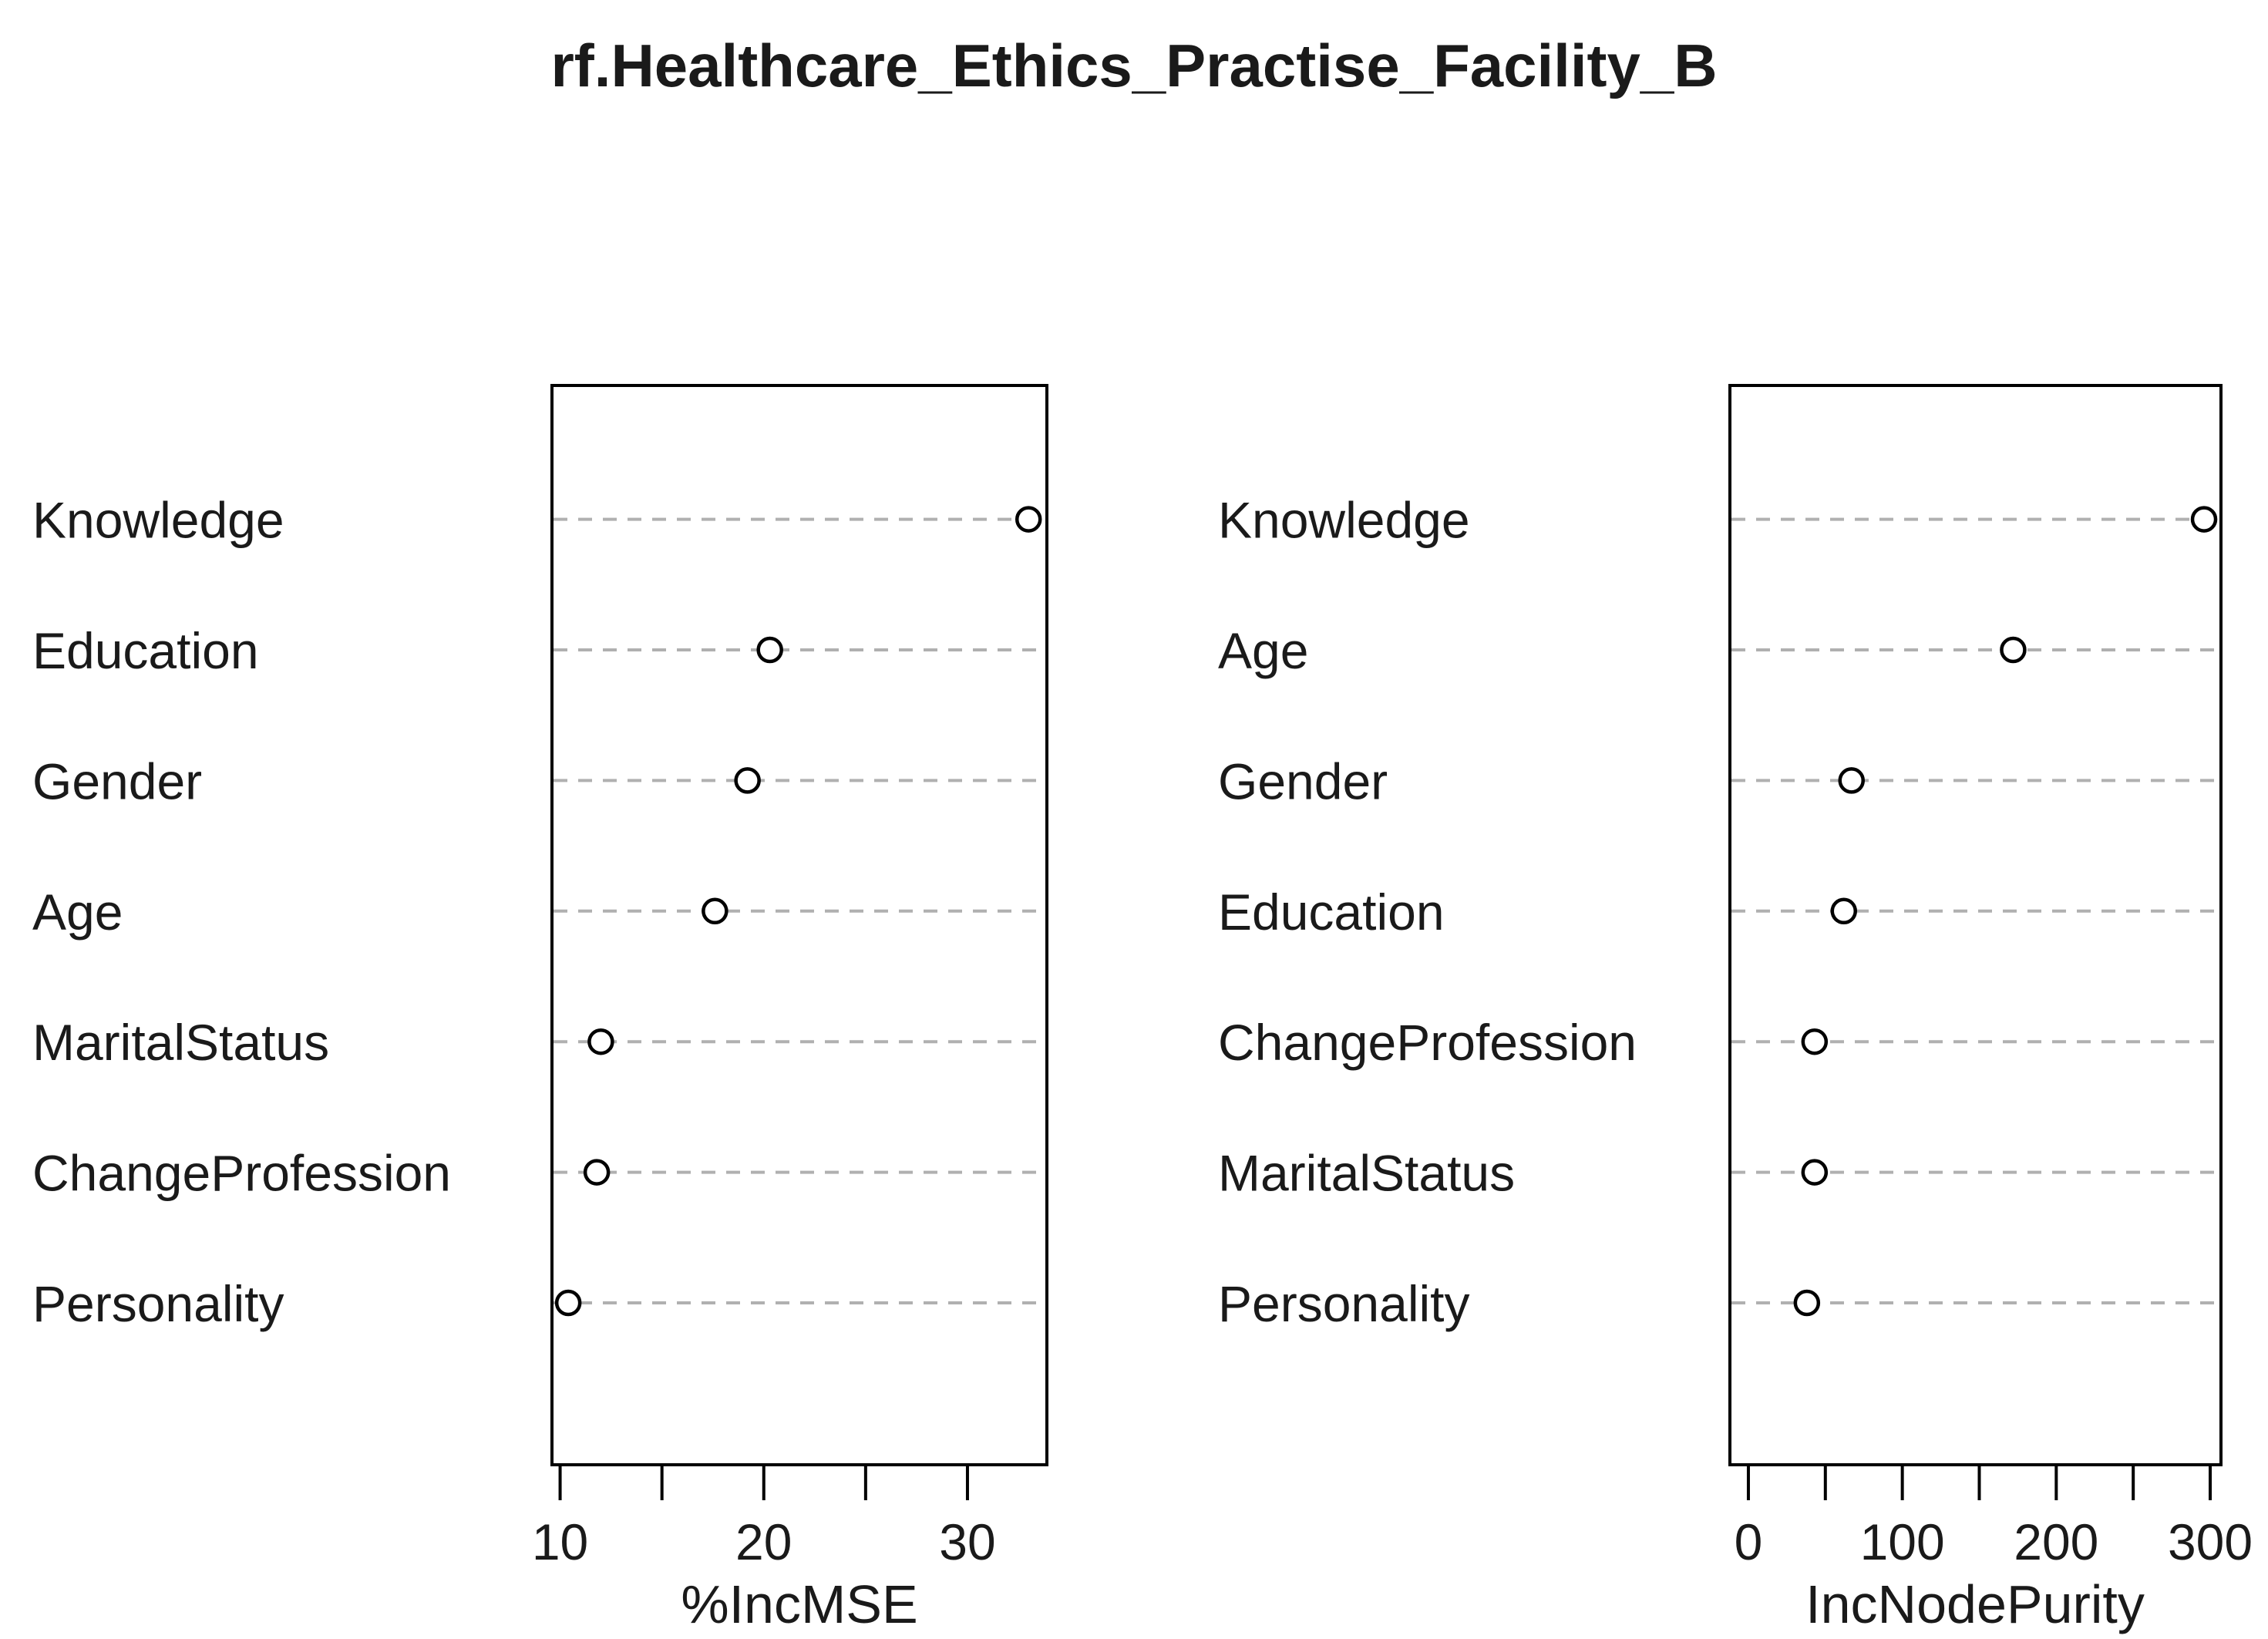 This screenshot has width=2268, height=1639. What do you see at coordinates (1133, 65) in the screenshot?
I see `chart-title: rf.Healthcare_Ethics_Practise_Facility_B` at bounding box center [1133, 65].